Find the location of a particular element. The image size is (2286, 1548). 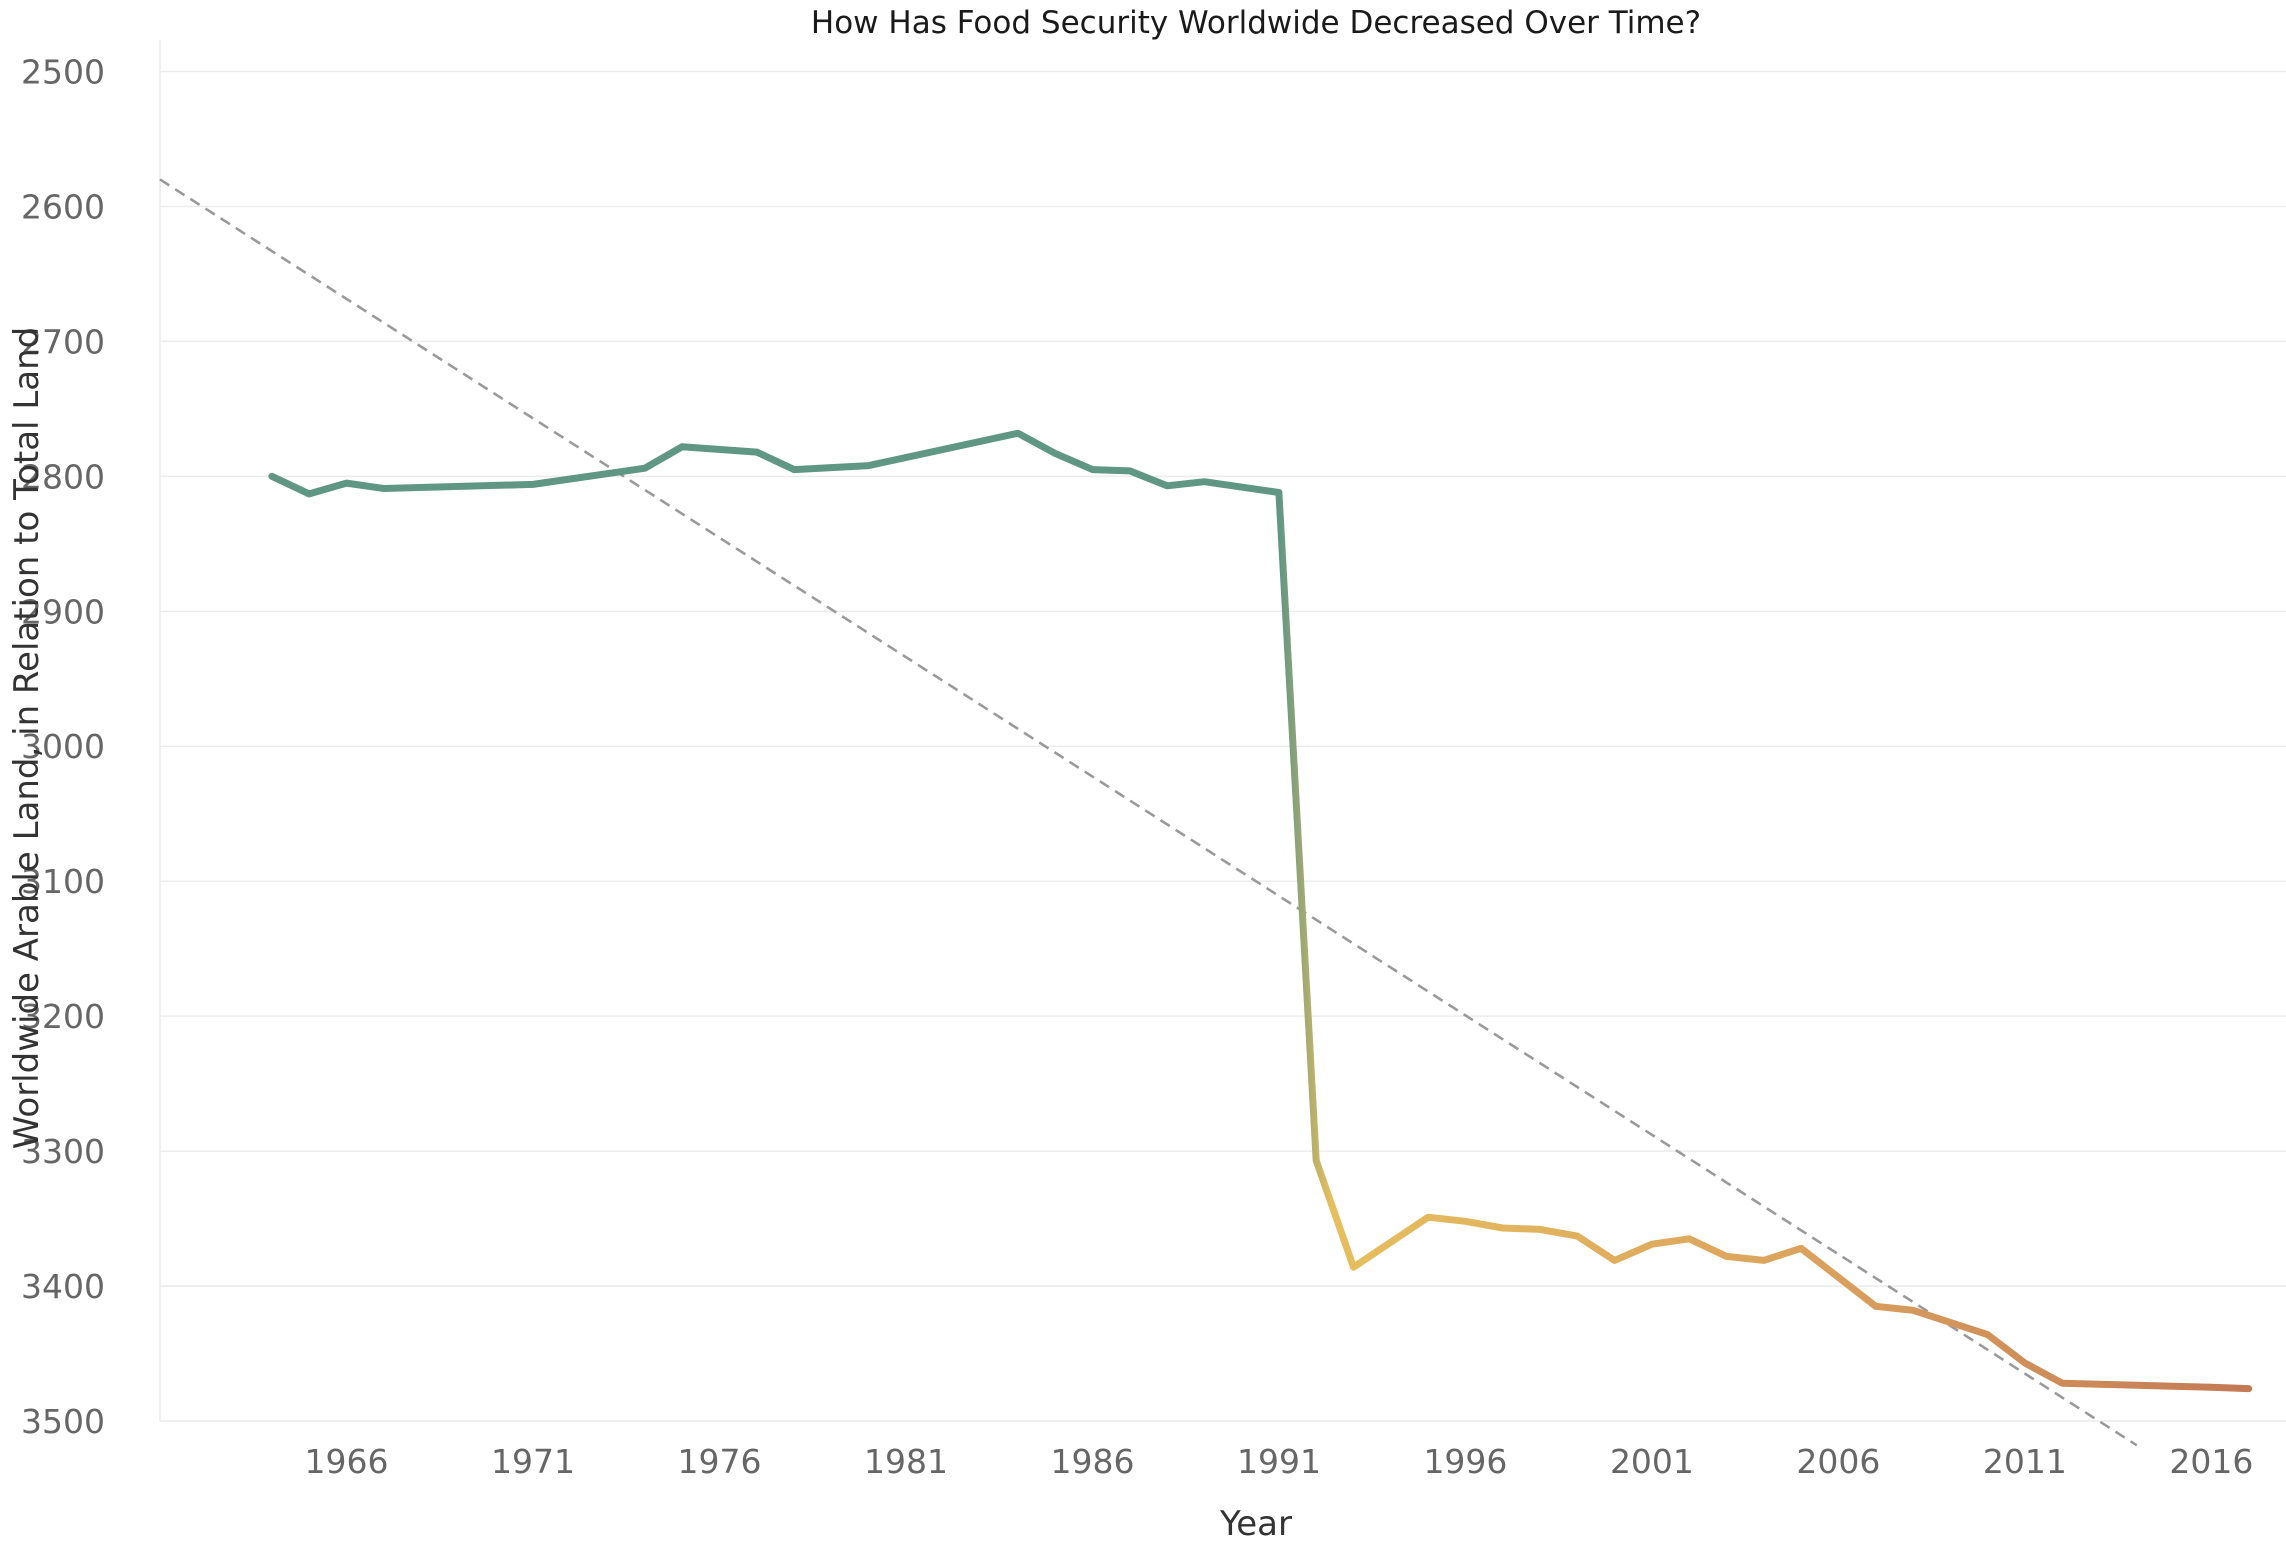

x-tick-label: 1966 is located at coordinates (346, 1461).